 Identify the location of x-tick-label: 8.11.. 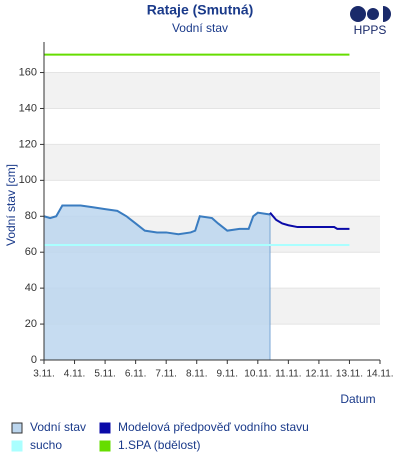
(197, 374).